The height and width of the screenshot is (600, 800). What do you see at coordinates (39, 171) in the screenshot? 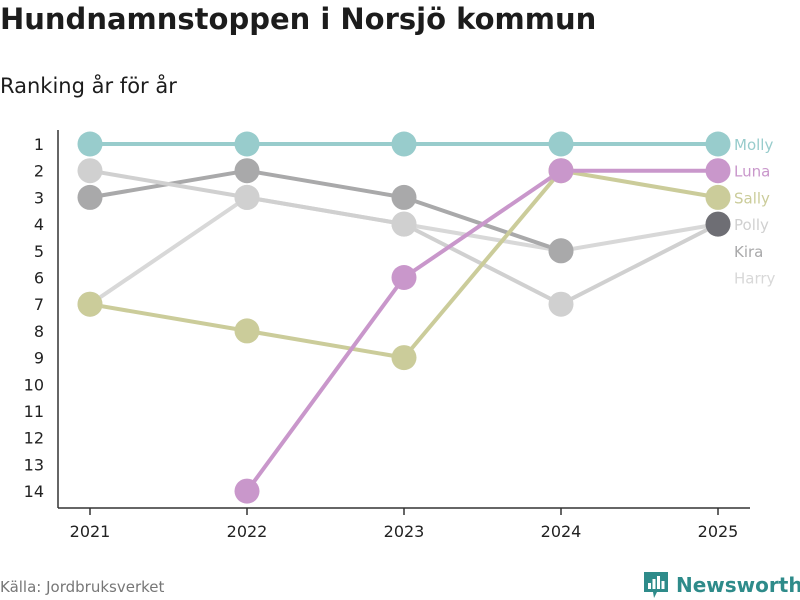
I see `y-tick-label: 2` at bounding box center [39, 171].